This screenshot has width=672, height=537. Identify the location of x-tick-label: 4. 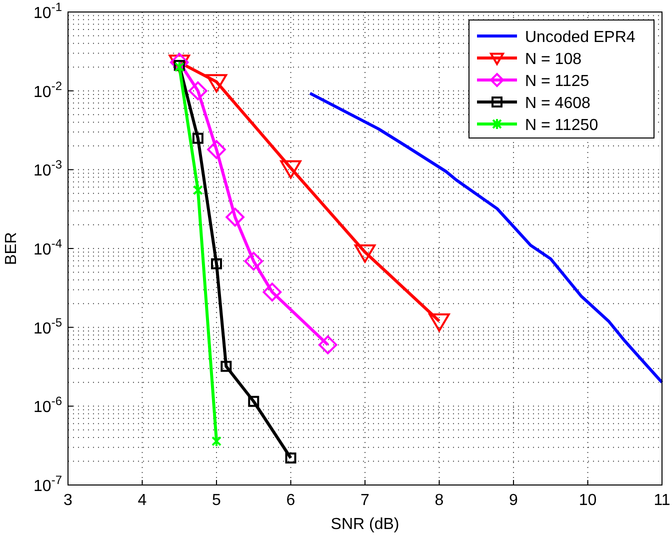
(142, 500).